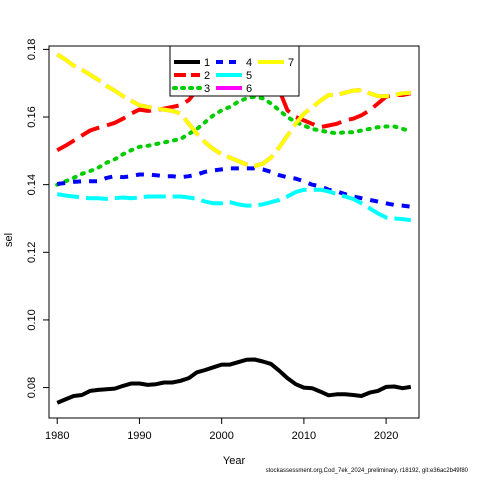  I want to click on y-tick-label: 0.12, so click(32, 252).